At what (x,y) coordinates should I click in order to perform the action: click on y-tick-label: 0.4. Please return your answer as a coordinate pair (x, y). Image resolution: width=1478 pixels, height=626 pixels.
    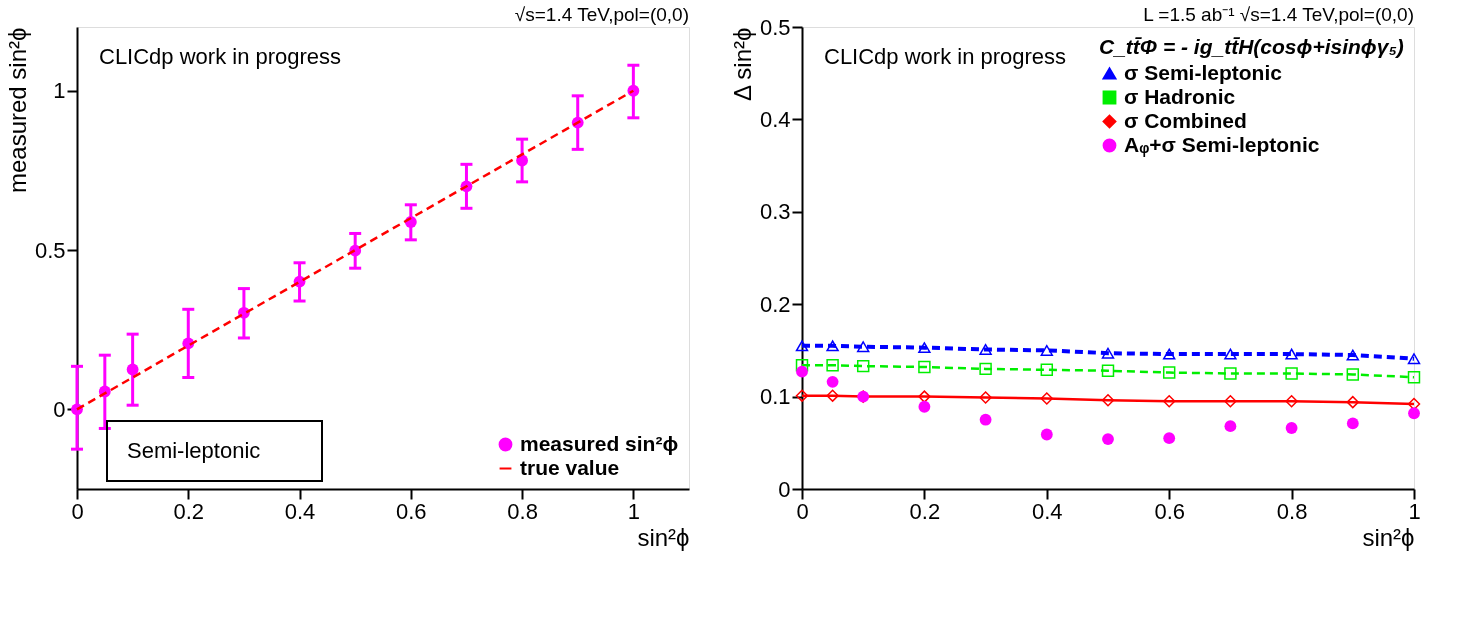
    Looking at the image, I should click on (775, 119).